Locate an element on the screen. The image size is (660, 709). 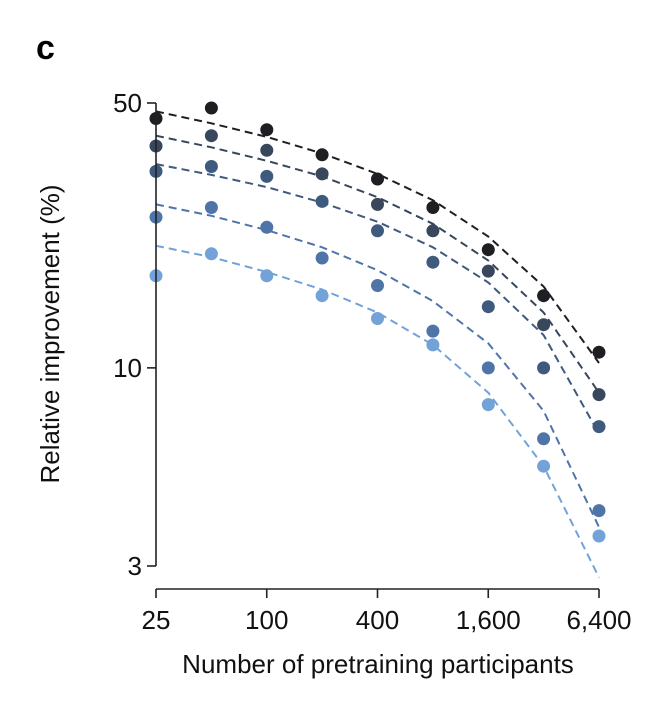
x-tick-label: 6,400 is located at coordinates (598, 620).